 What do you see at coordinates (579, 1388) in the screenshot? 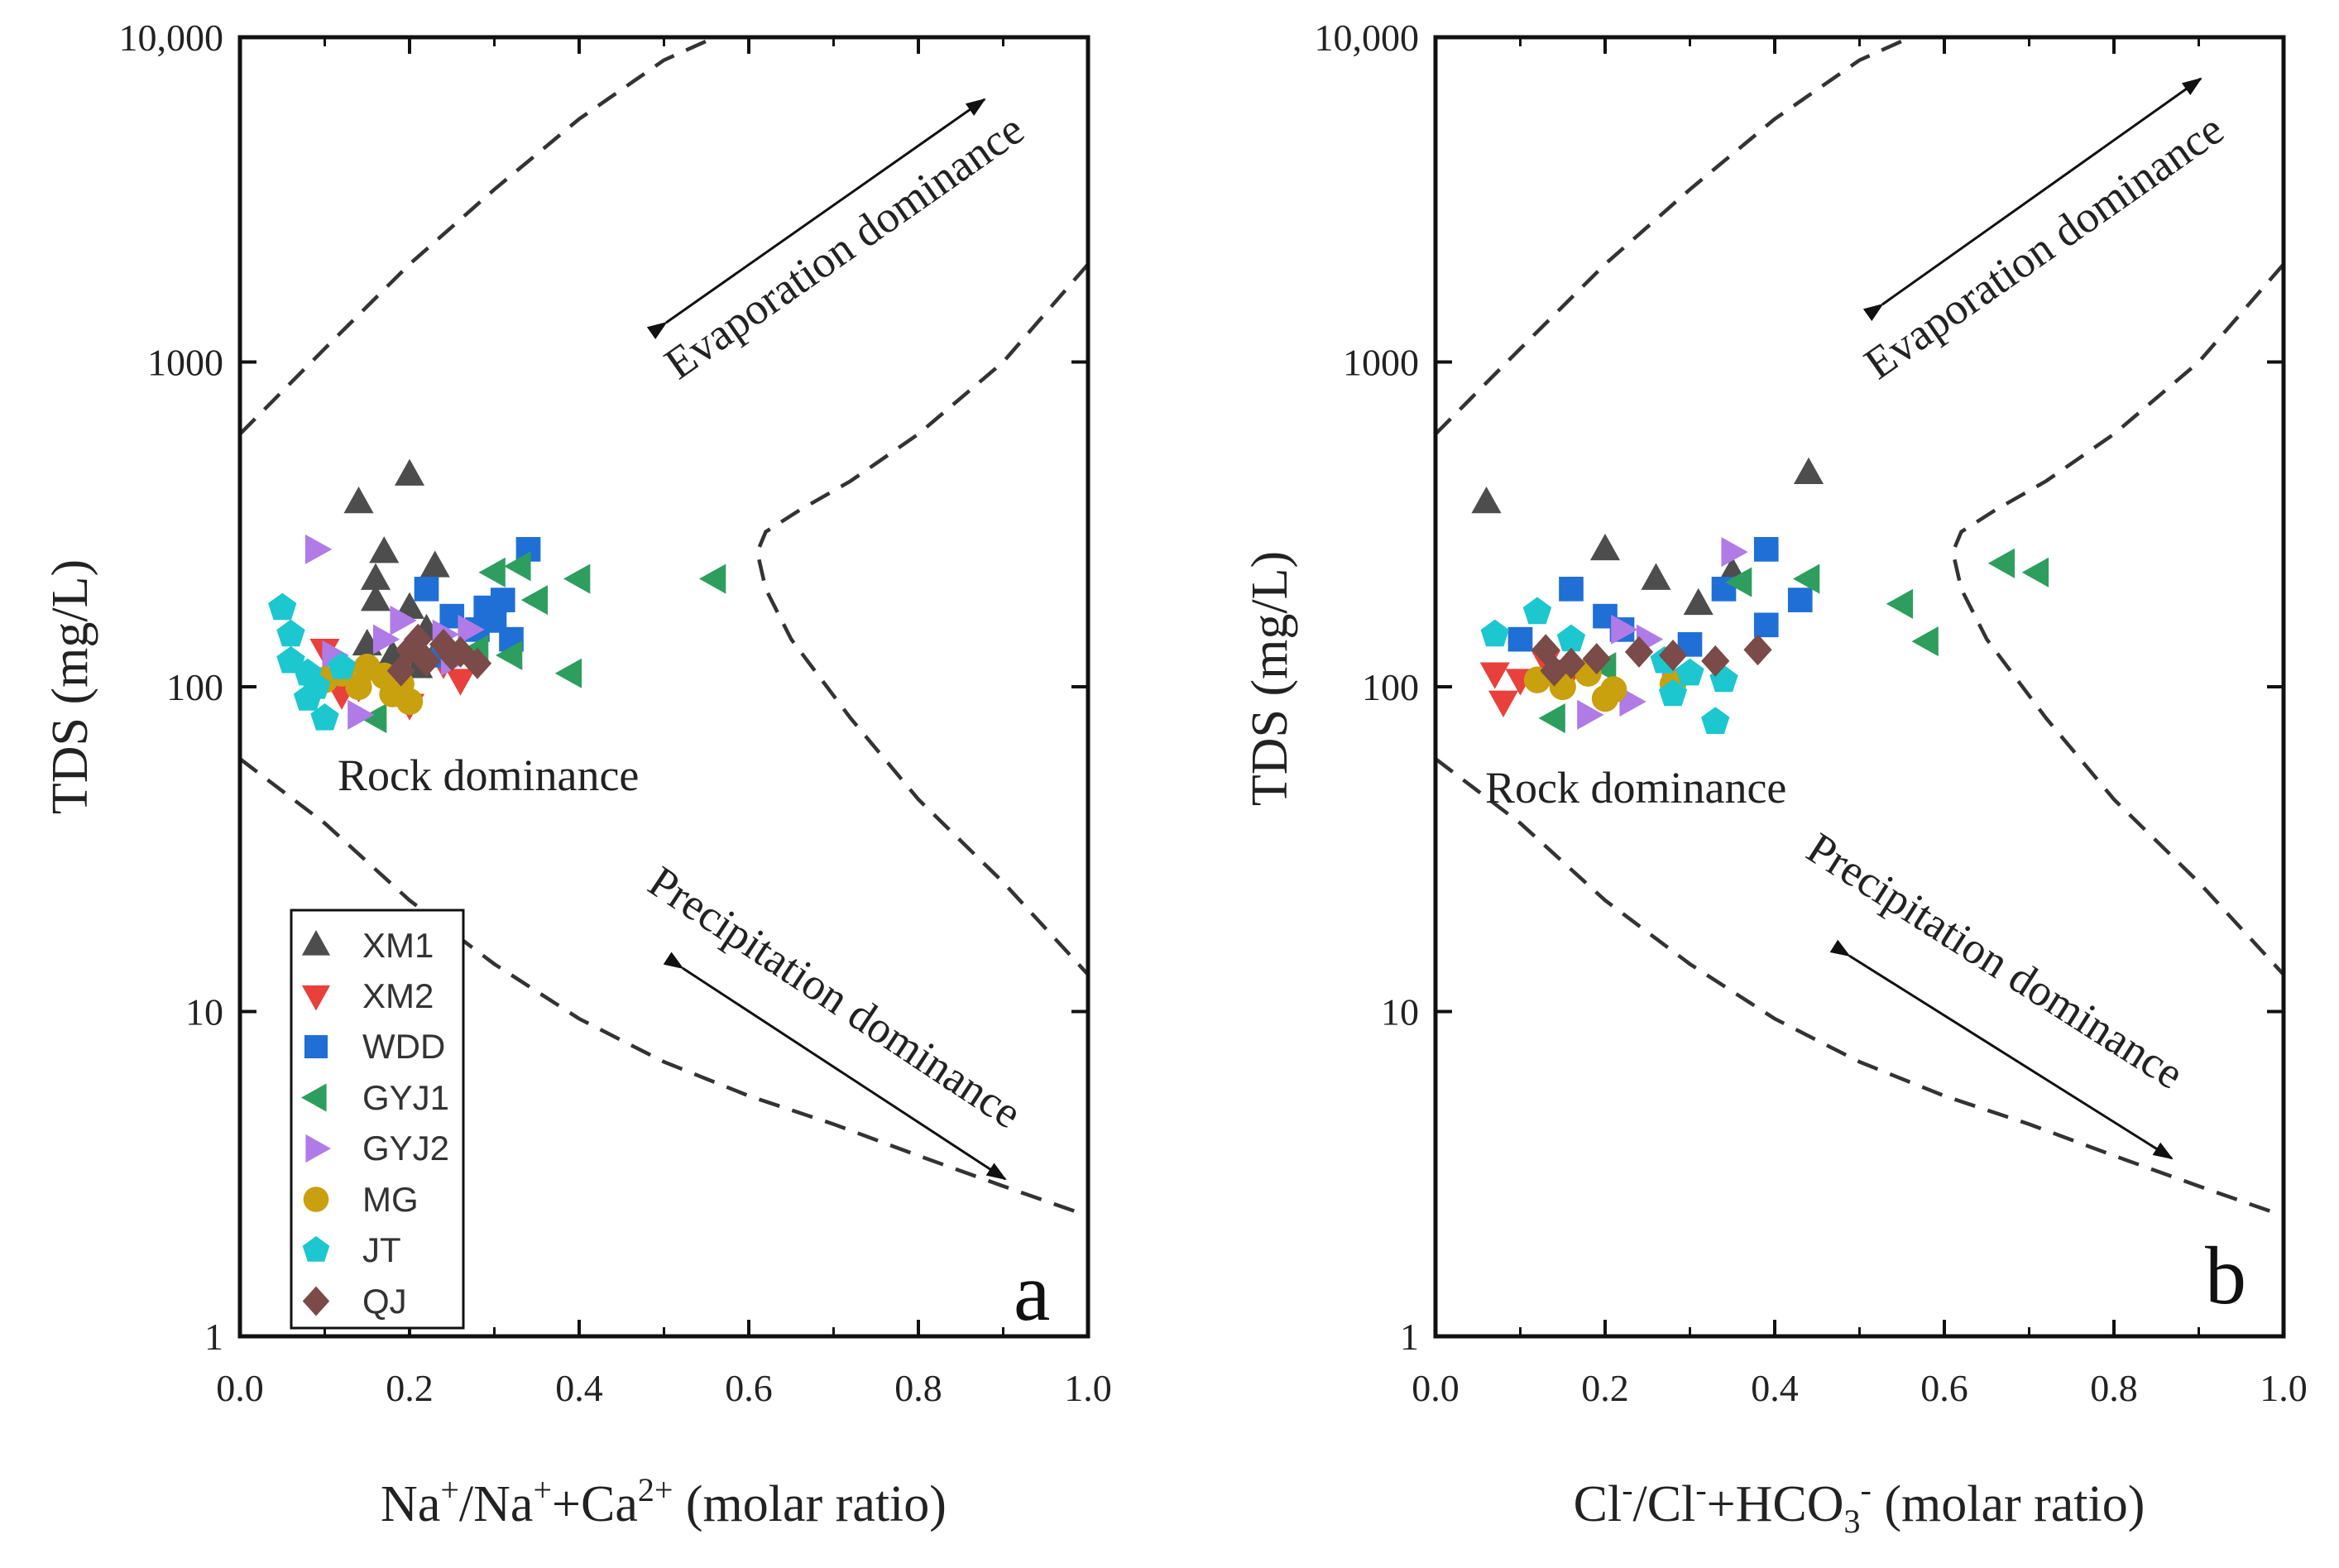
I see `x-tick-label: 0.4` at bounding box center [579, 1388].